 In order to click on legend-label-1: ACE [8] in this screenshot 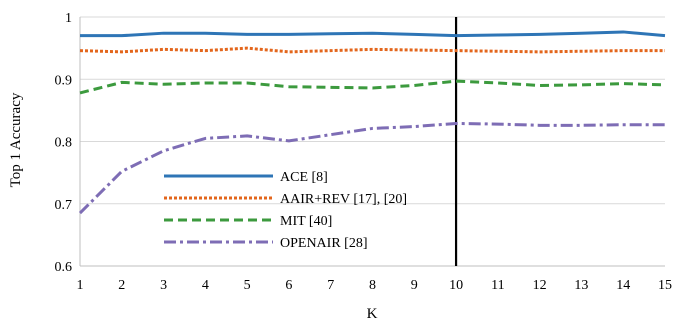, I will do `click(304, 177)`.